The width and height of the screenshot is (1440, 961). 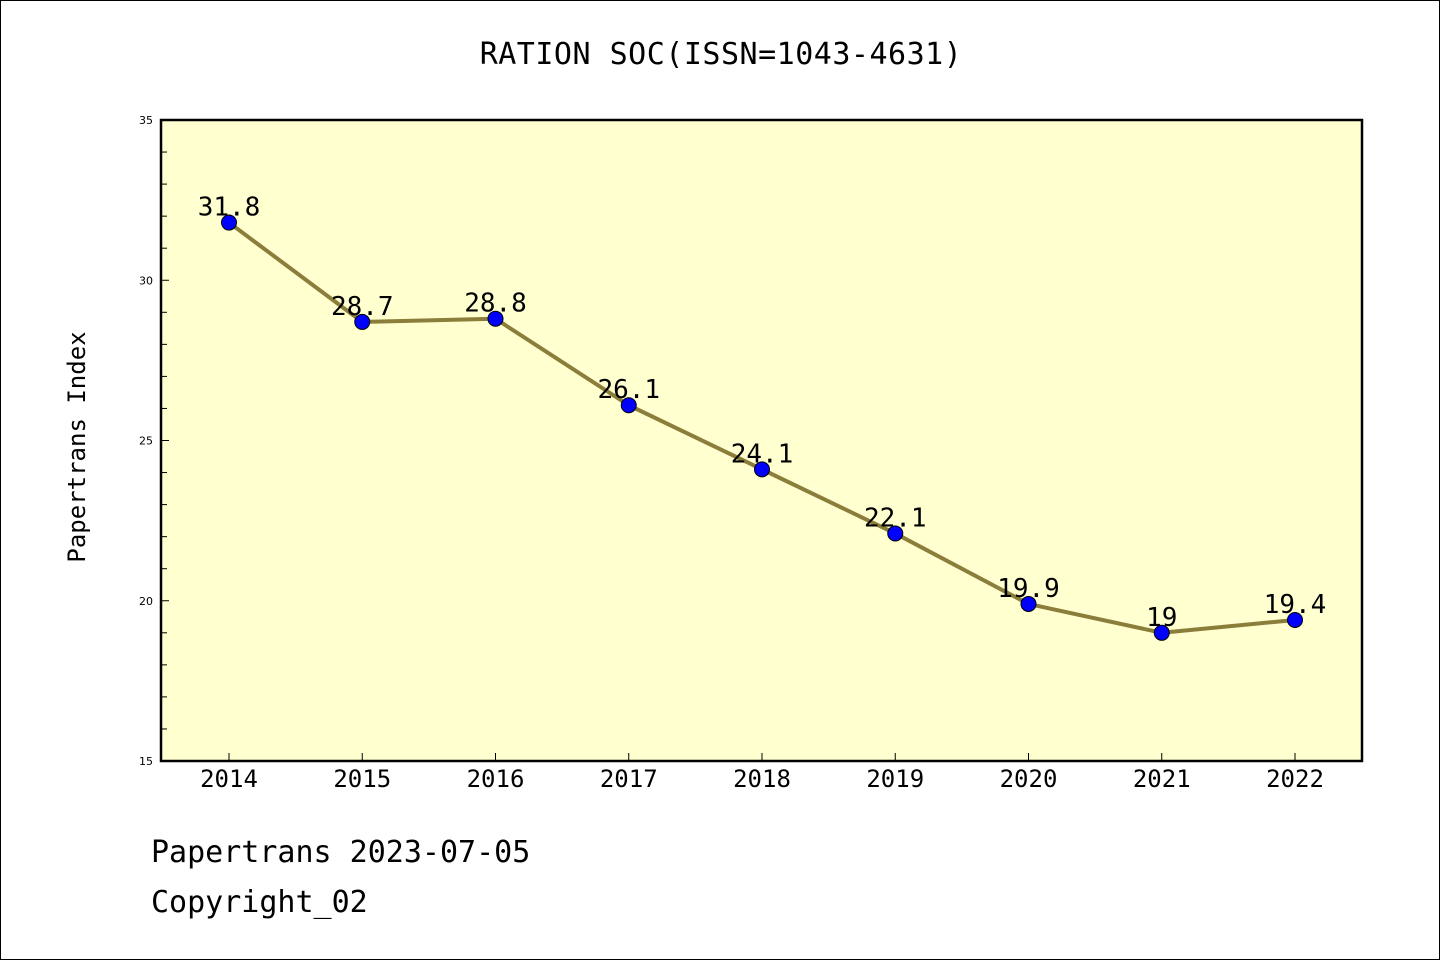 What do you see at coordinates (154, 441) in the screenshot?
I see `y-axis: 15 20 25 30 35` at bounding box center [154, 441].